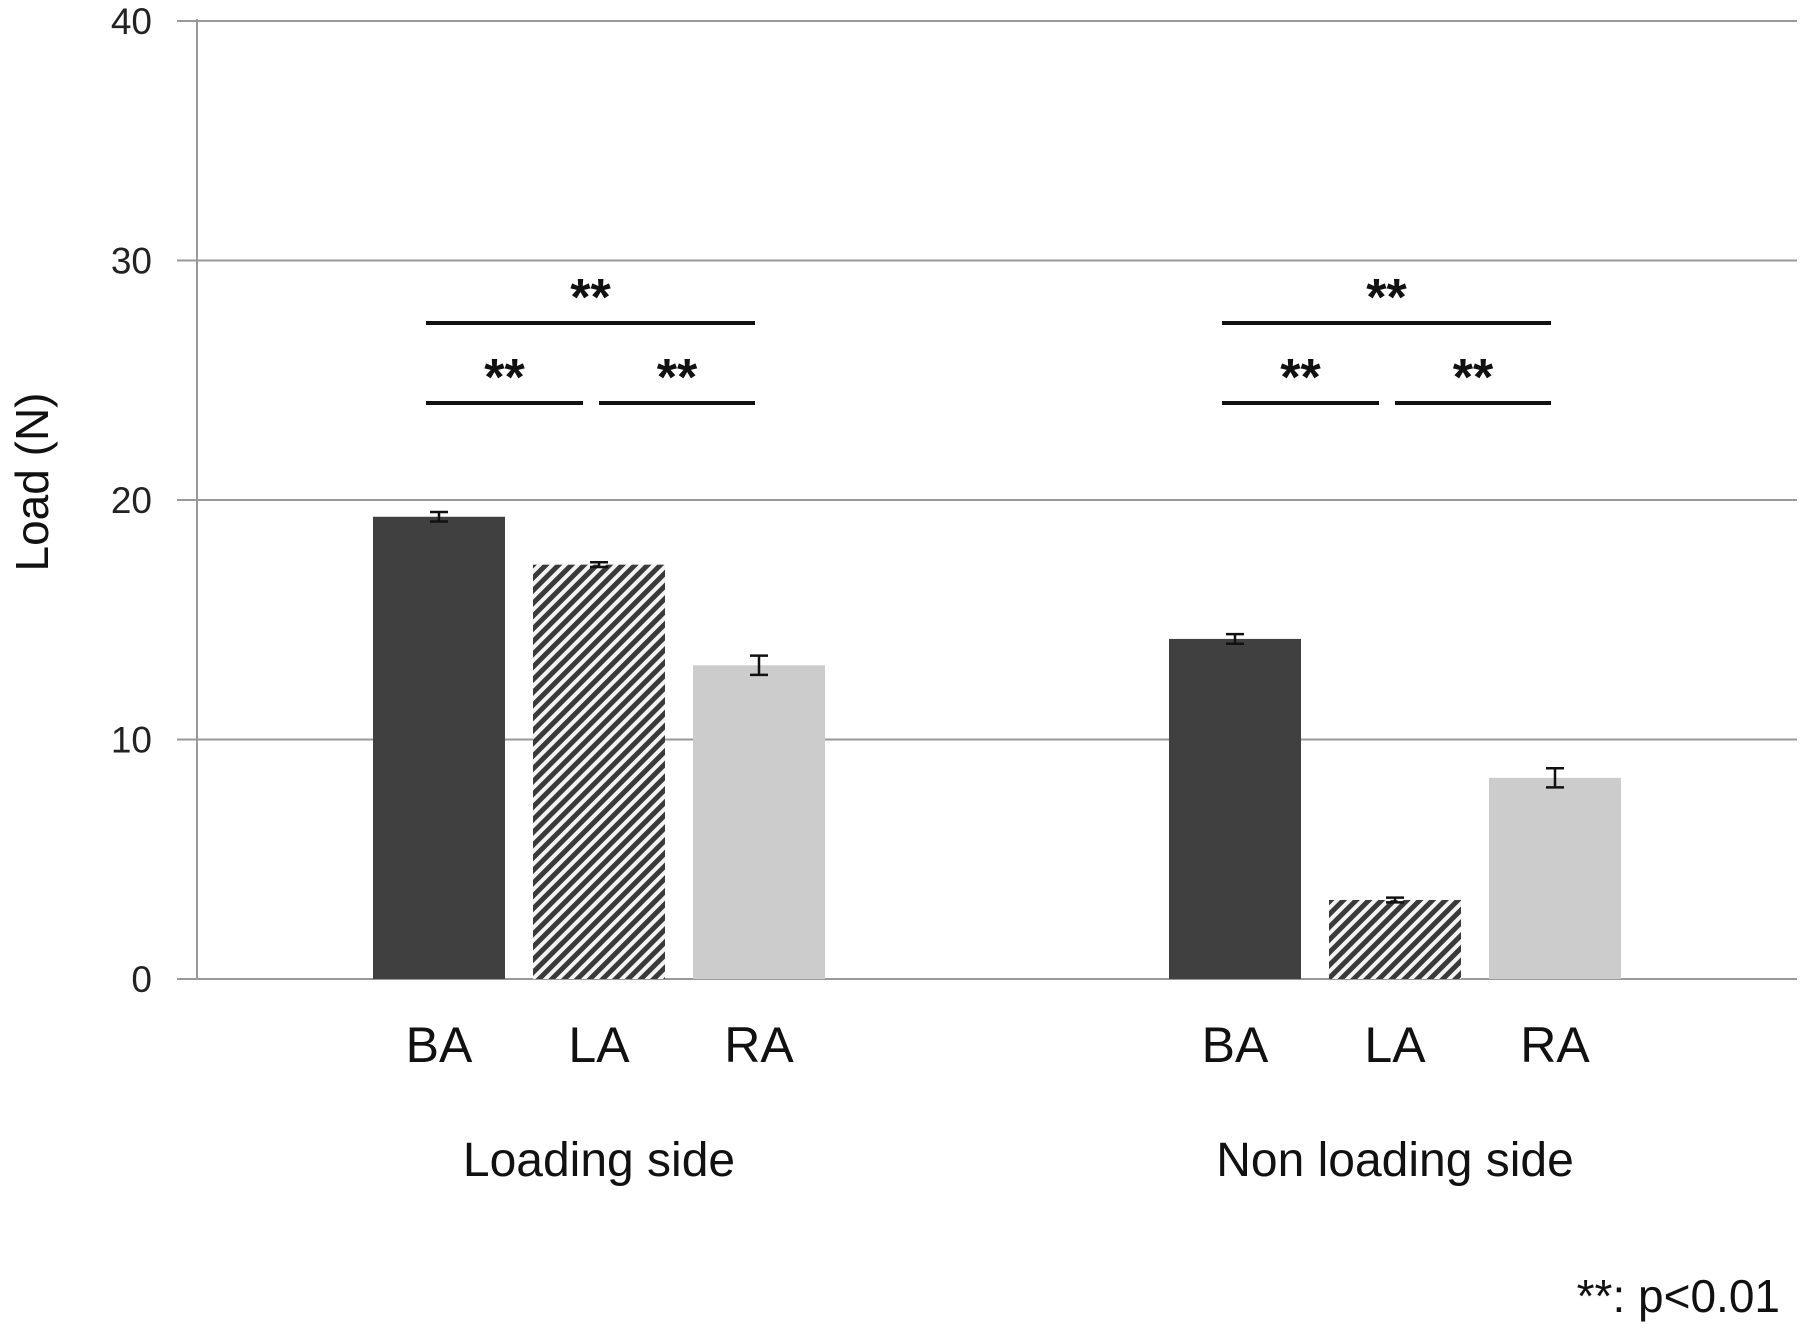  What do you see at coordinates (1678, 1296) in the screenshot?
I see `footnote: **: p<0.01` at bounding box center [1678, 1296].